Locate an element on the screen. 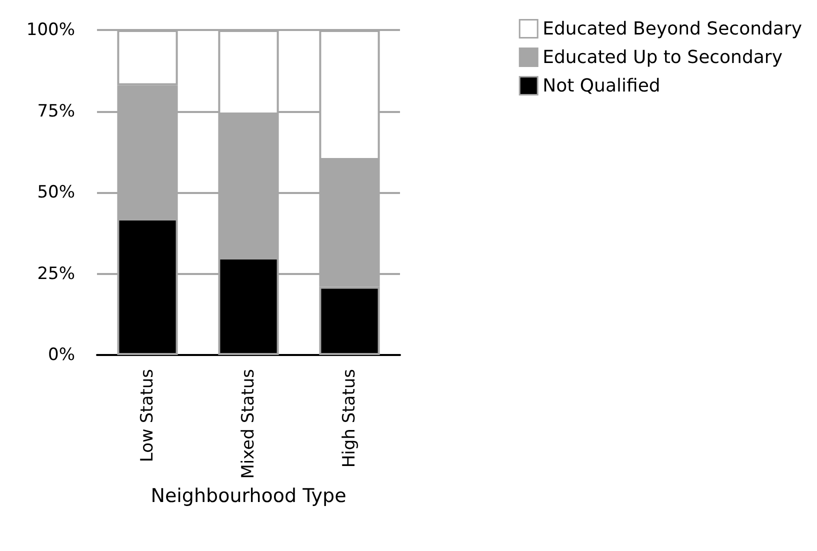  x-tick-label: Low Status is located at coordinates (148, 415).